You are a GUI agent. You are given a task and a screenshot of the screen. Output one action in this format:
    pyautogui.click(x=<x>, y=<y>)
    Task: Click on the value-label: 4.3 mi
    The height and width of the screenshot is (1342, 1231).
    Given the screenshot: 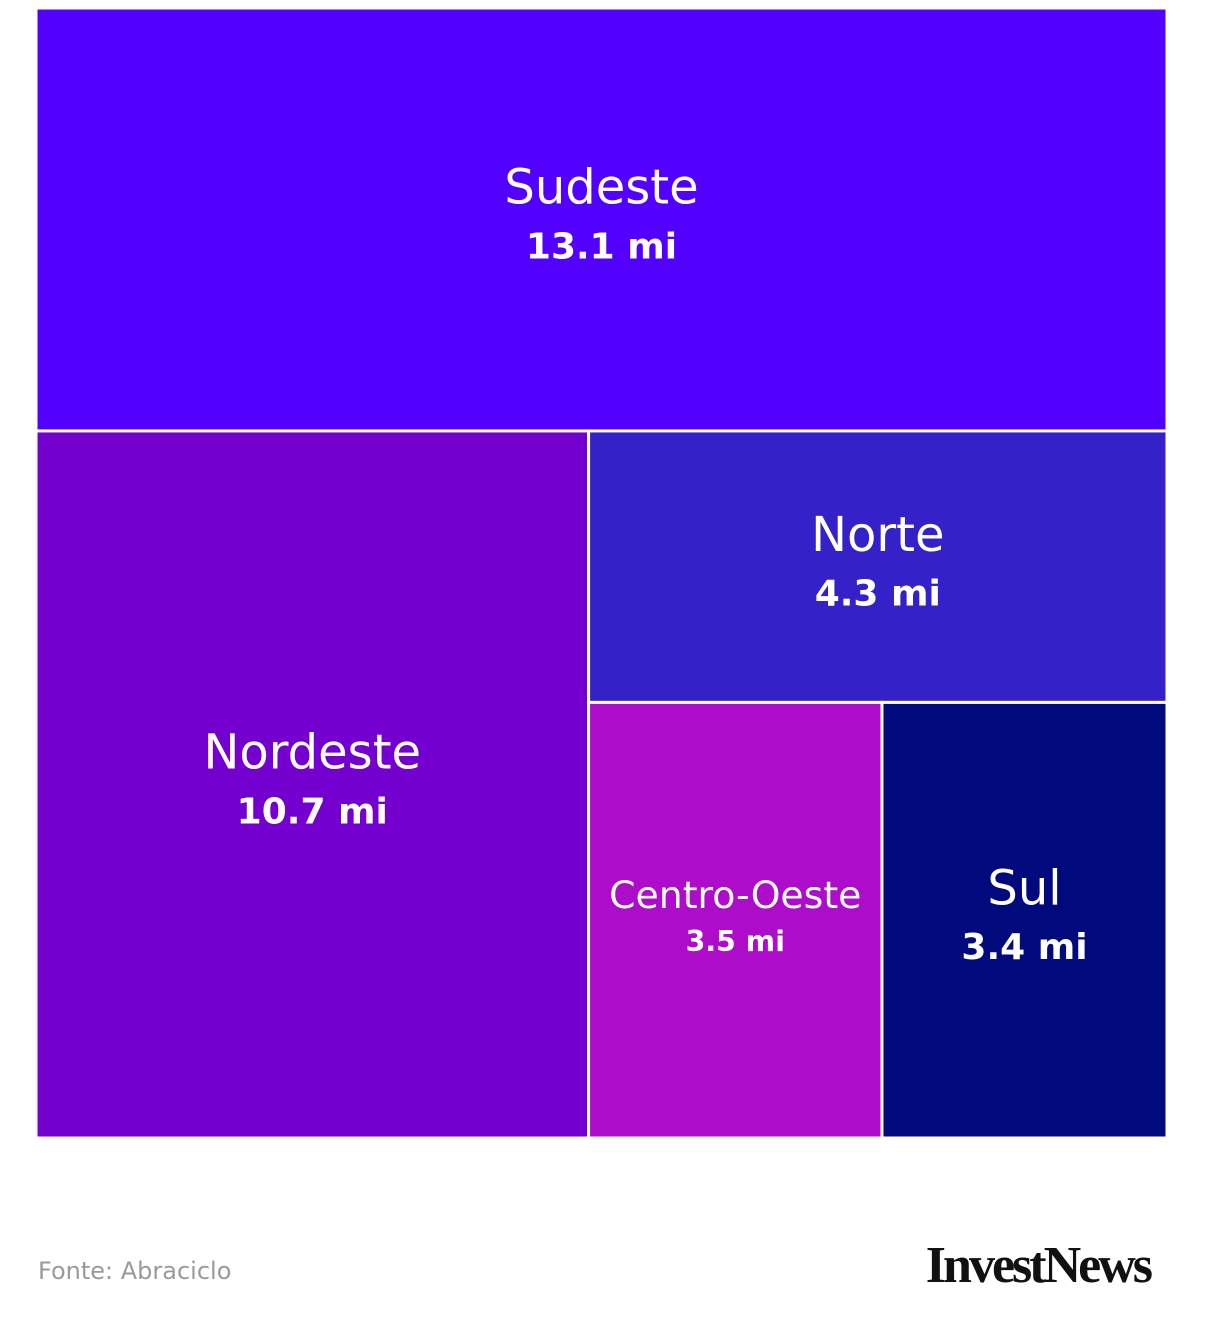 What is the action you would take?
    pyautogui.click(x=878, y=593)
    